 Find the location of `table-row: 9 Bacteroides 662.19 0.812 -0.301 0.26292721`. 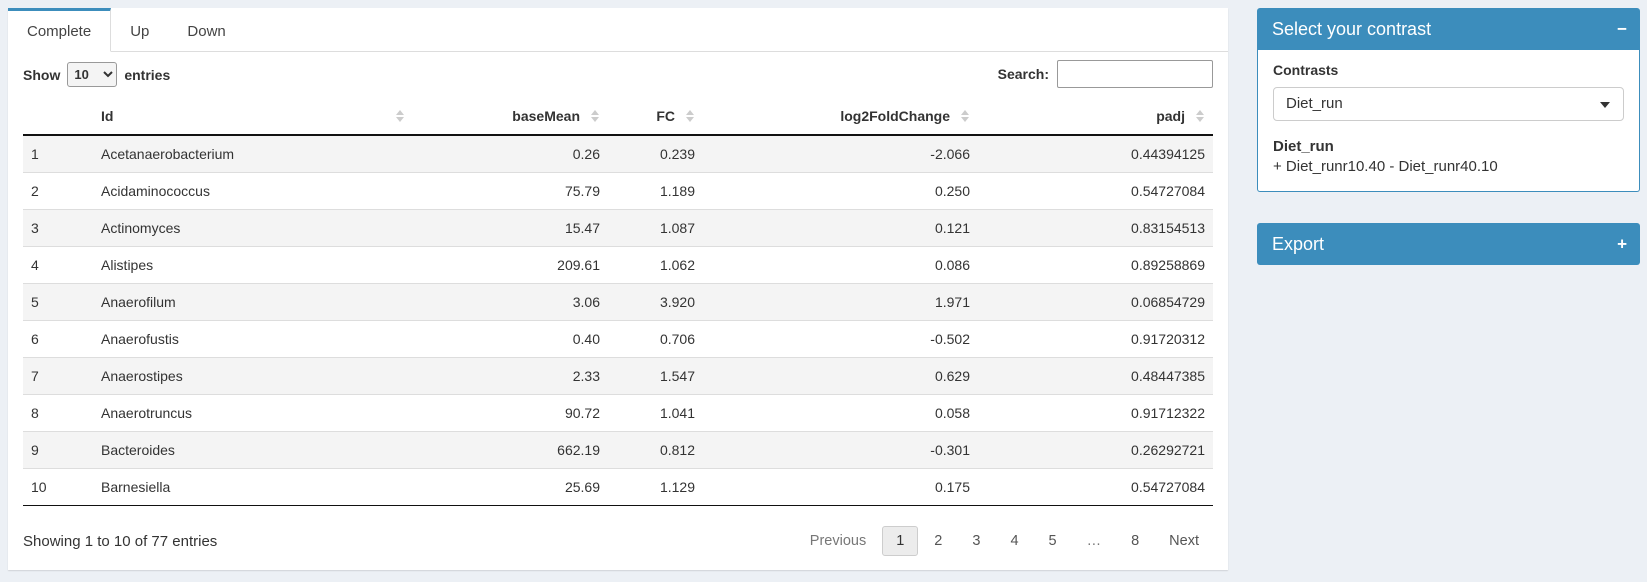

table-row: 9 Bacteroides 662.19 0.812 -0.301 0.26292721 is located at coordinates (618, 450).